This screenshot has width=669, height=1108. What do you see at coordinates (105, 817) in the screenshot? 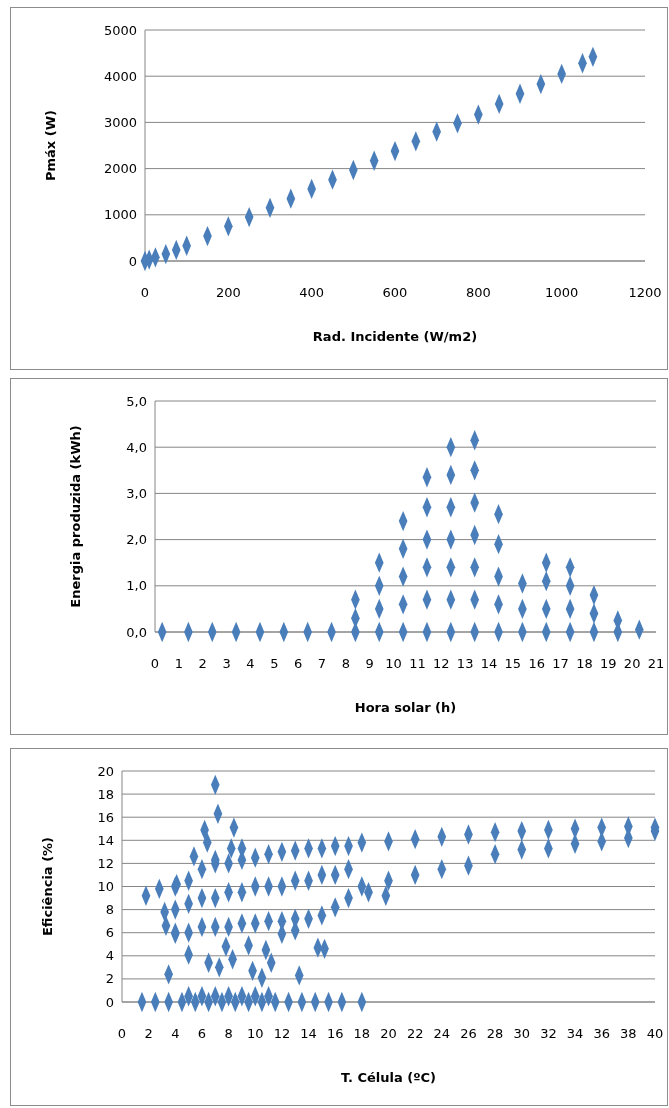
I see `y-tick-label: 16` at bounding box center [105, 817].